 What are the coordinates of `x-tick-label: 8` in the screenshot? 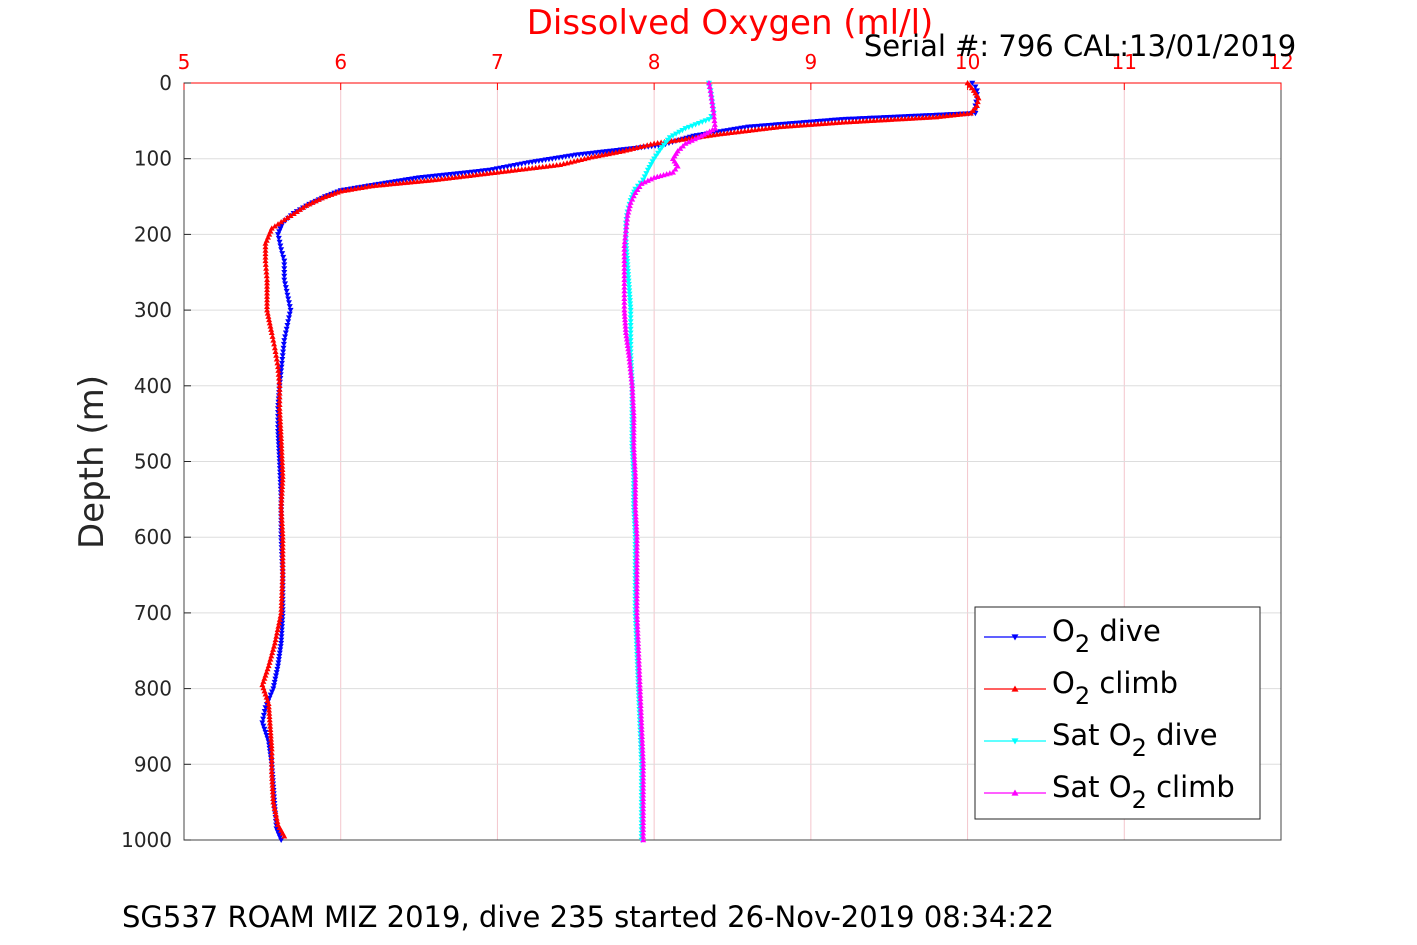 It's located at (654, 62).